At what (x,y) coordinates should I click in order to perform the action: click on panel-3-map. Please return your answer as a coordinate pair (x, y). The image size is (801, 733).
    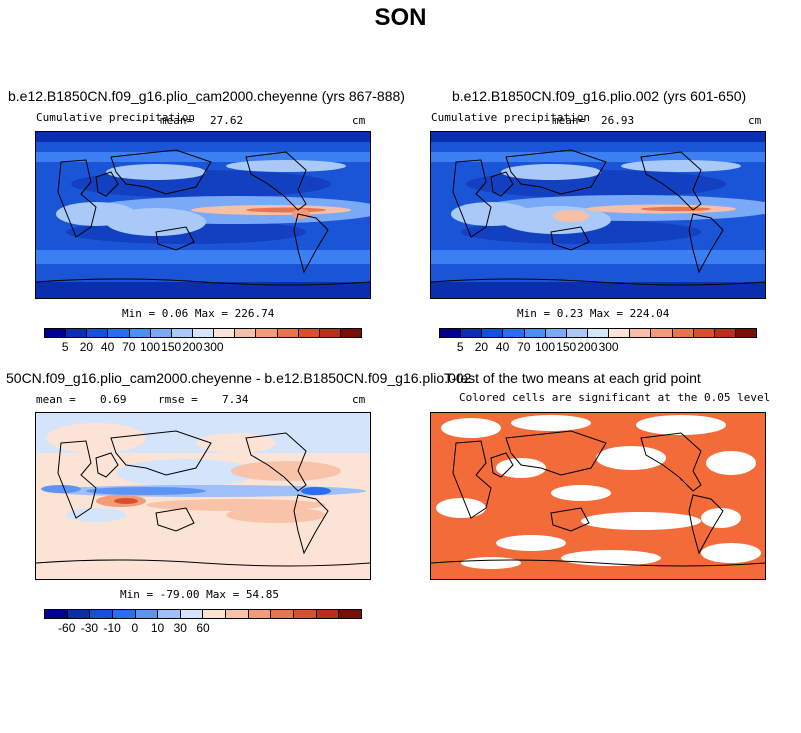
    Looking at the image, I should click on (203, 496).